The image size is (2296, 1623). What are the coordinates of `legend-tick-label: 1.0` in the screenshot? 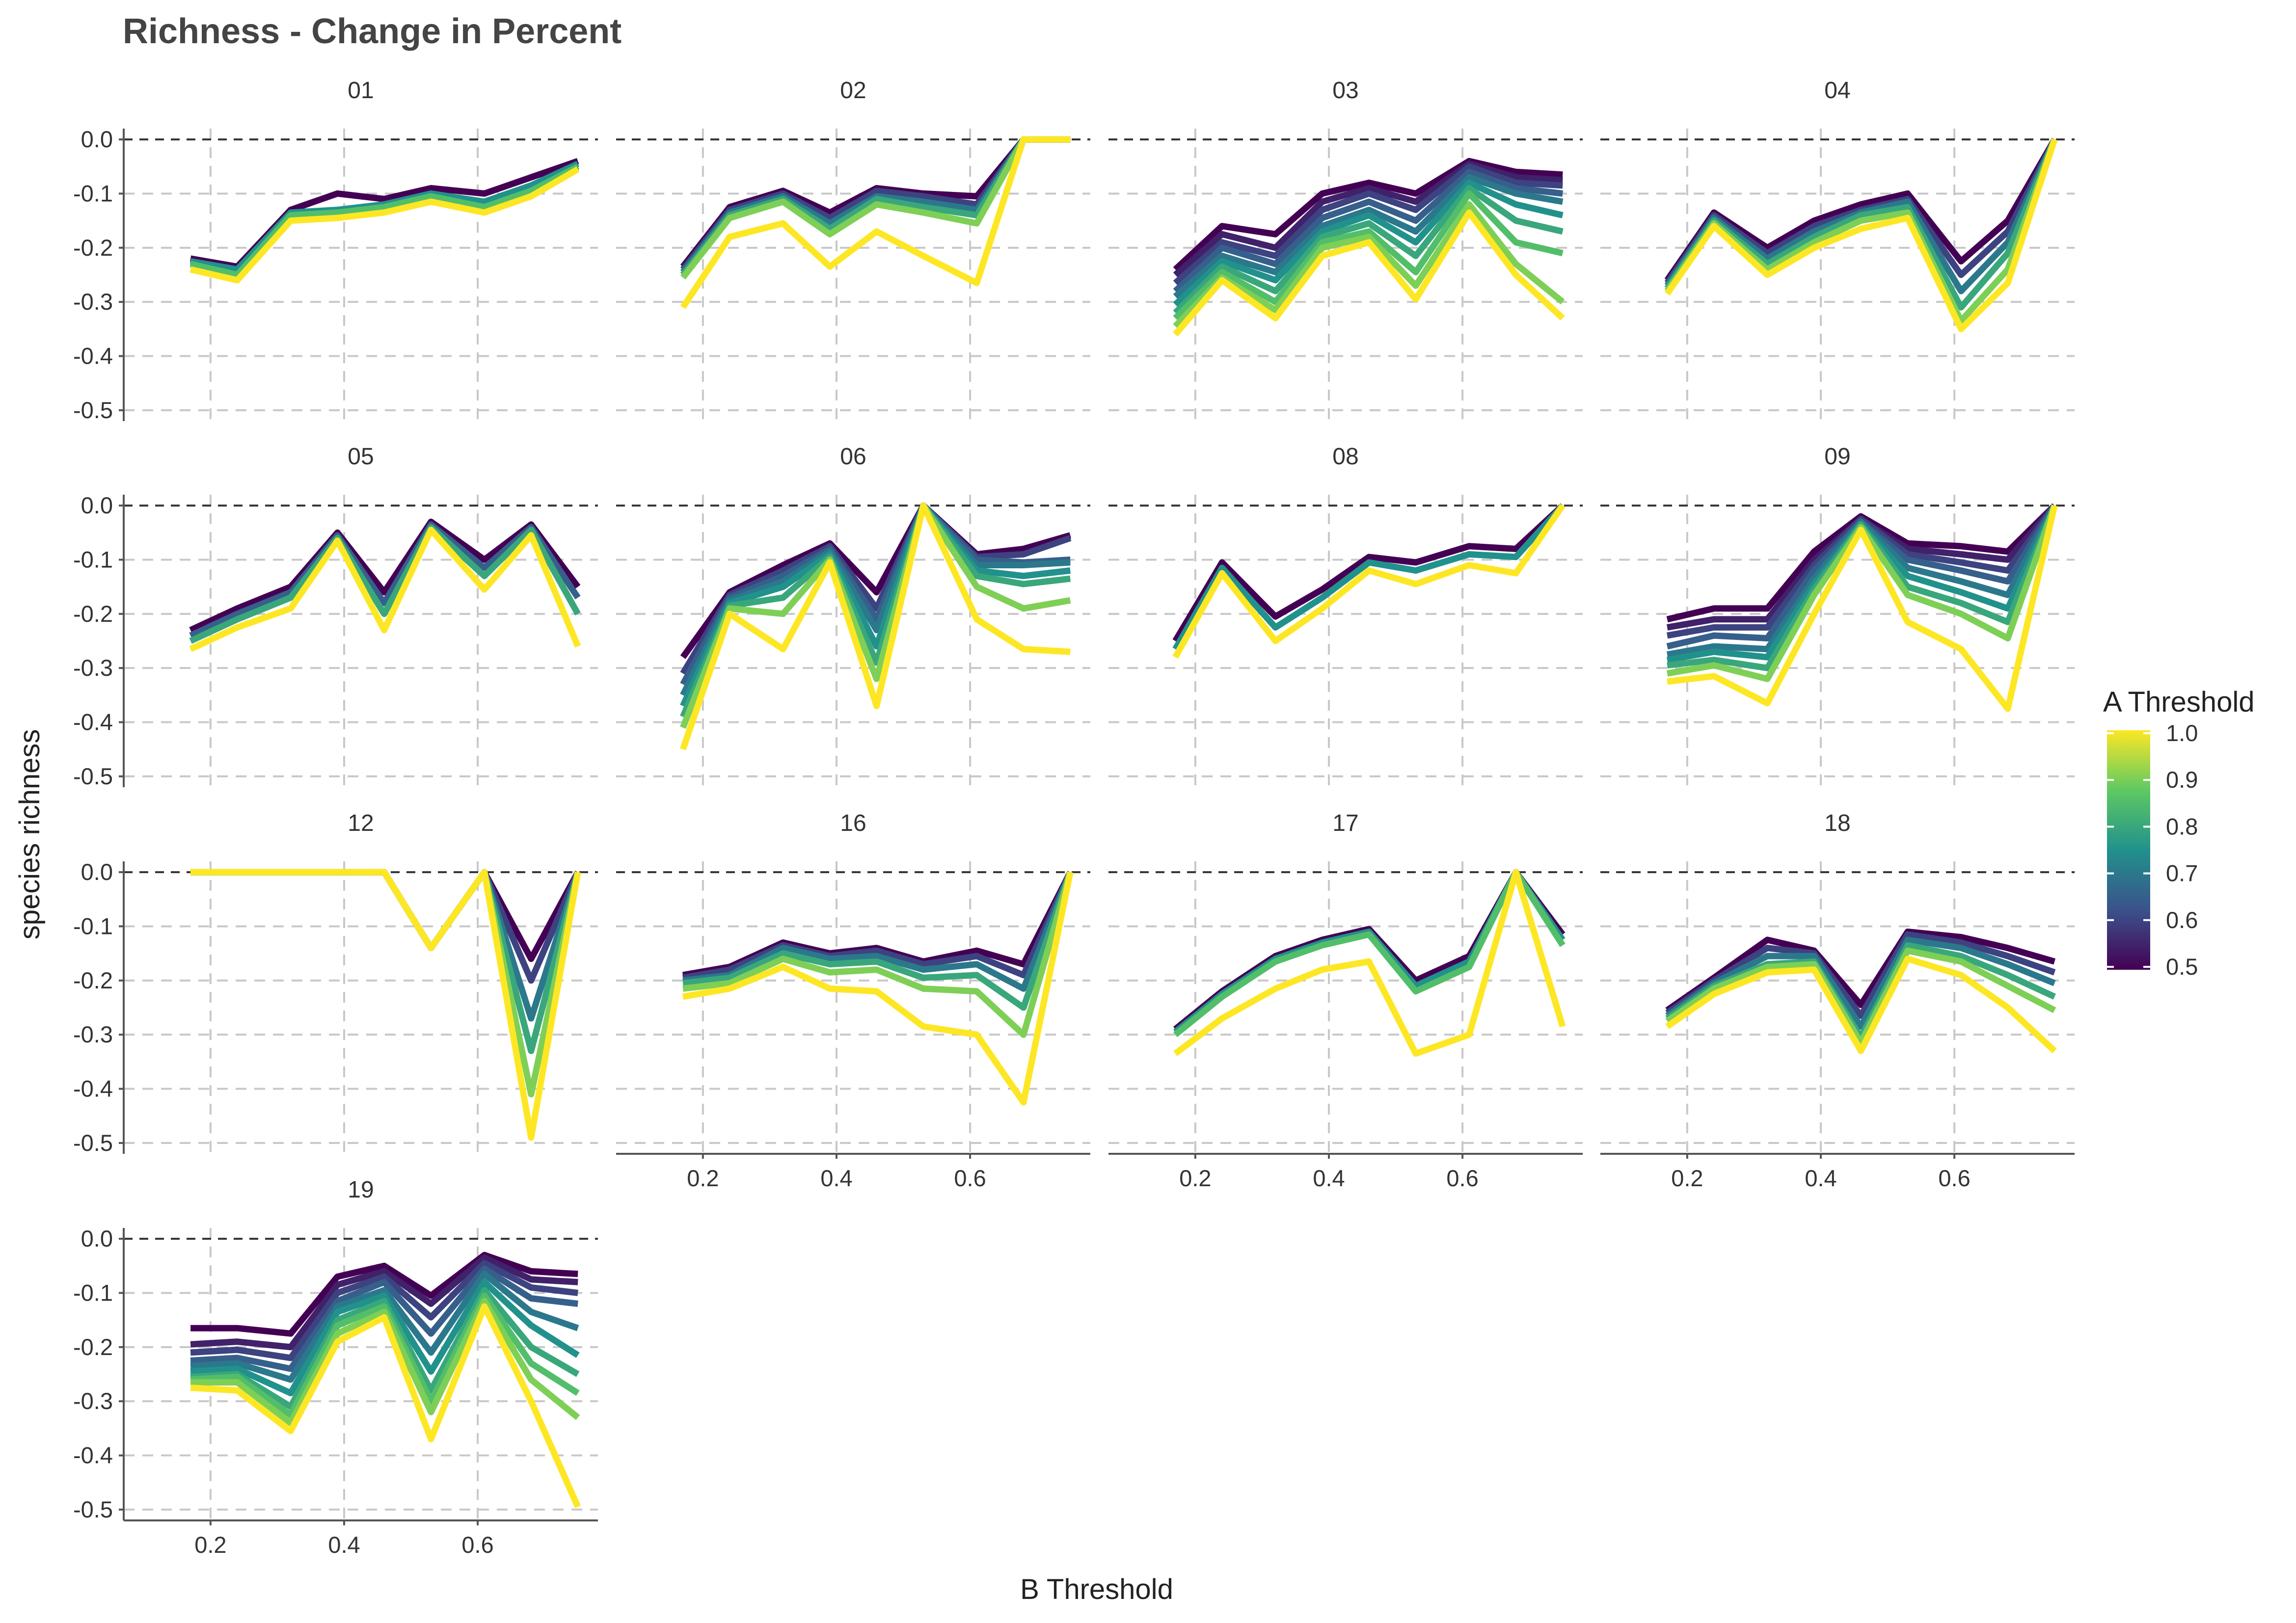 It's located at (2182, 733).